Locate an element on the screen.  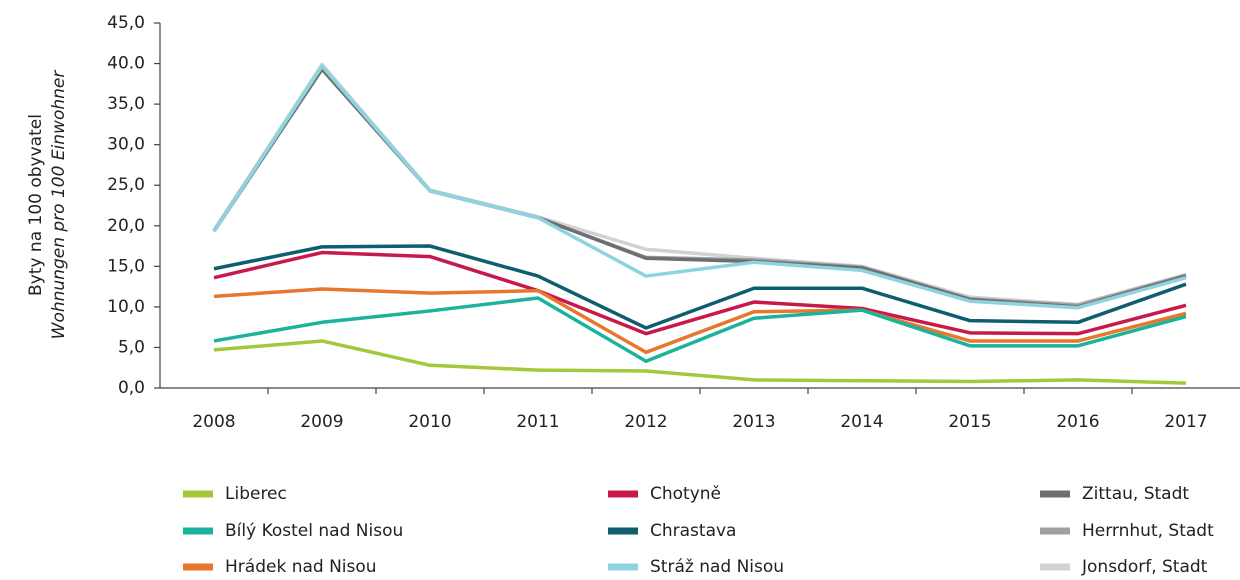
legend-label: Chrastava is located at coordinates (693, 531).